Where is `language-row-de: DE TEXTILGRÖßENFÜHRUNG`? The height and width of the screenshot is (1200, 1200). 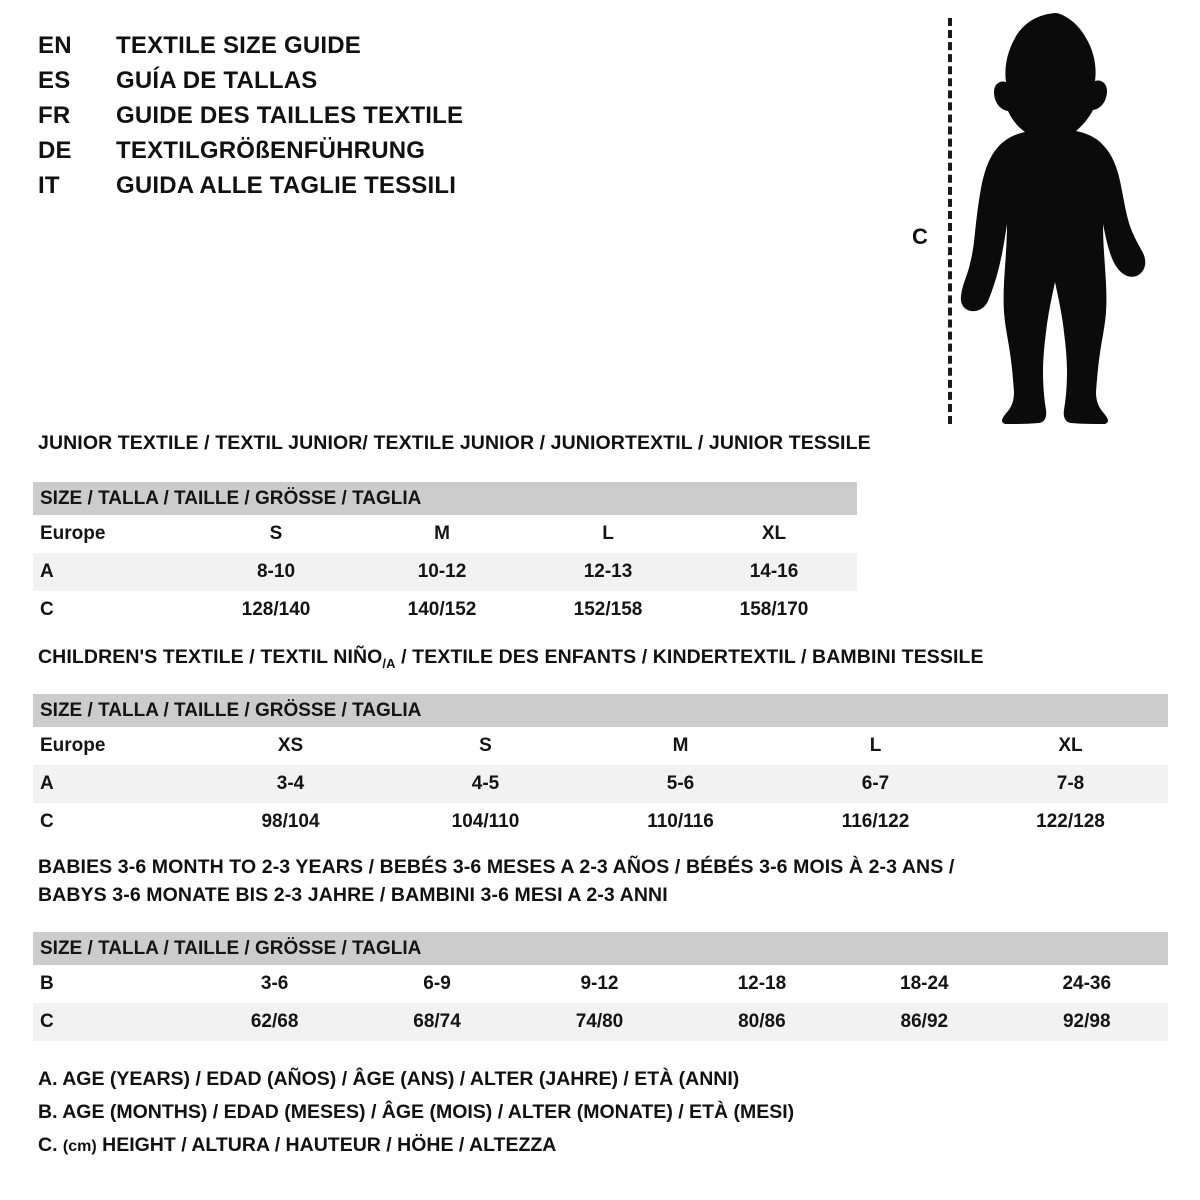 language-row-de: DE TEXTILGRÖßENFÜHRUNG is located at coordinates (298, 154).